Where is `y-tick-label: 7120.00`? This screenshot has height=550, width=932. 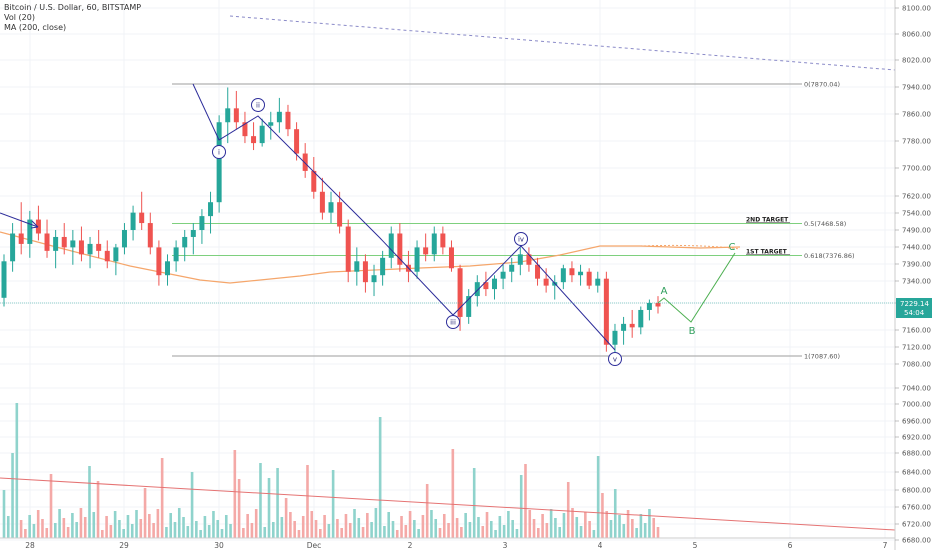
y-tick-label: 7120.00 is located at coordinates (916, 348).